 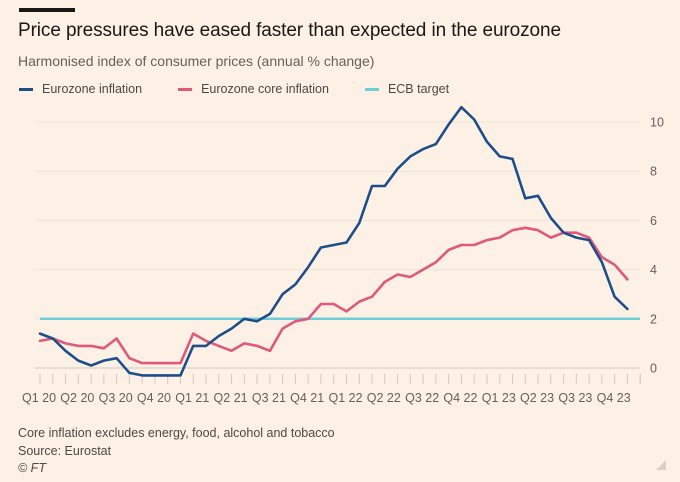 What do you see at coordinates (192, 398) in the screenshot?
I see `x-tick-label: Q1 21` at bounding box center [192, 398].